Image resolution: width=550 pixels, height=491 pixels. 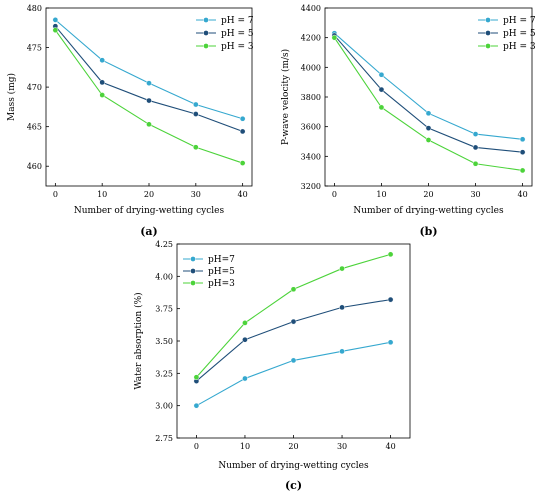 I want to click on y-tick-label: 480, so click(x=34, y=8).